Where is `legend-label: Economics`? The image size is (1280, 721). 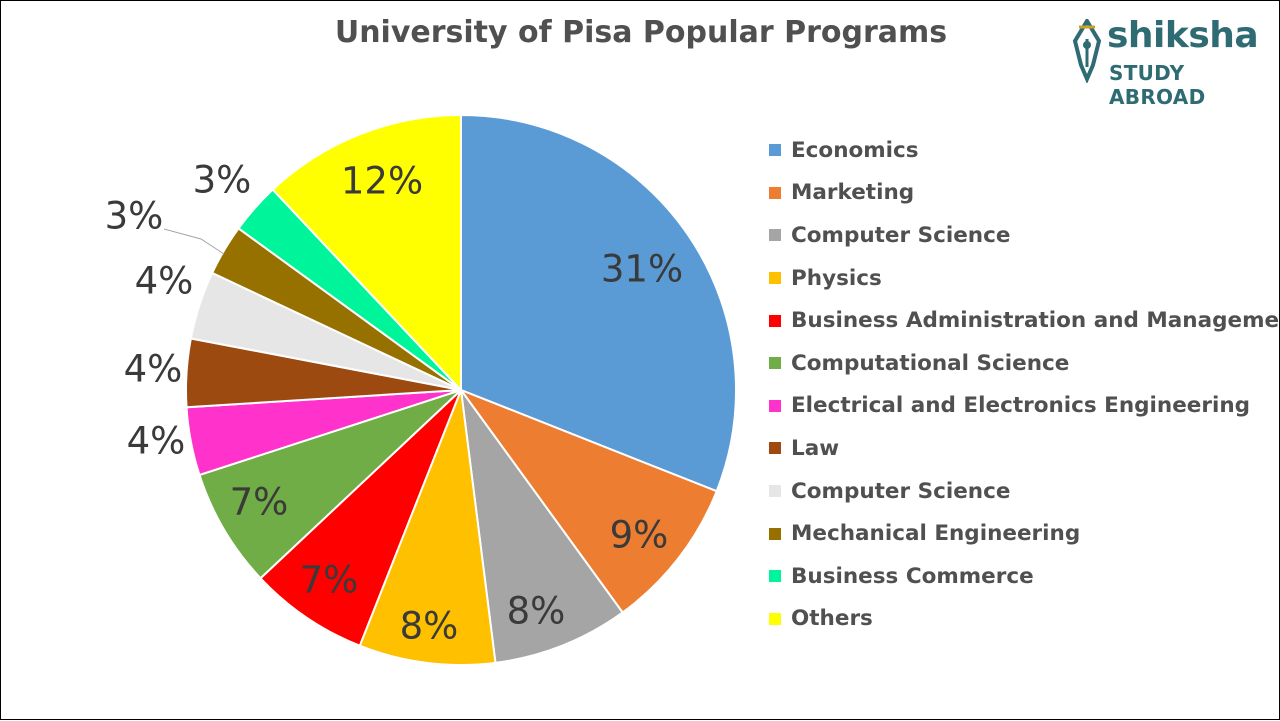
legend-label: Economics is located at coordinates (855, 150).